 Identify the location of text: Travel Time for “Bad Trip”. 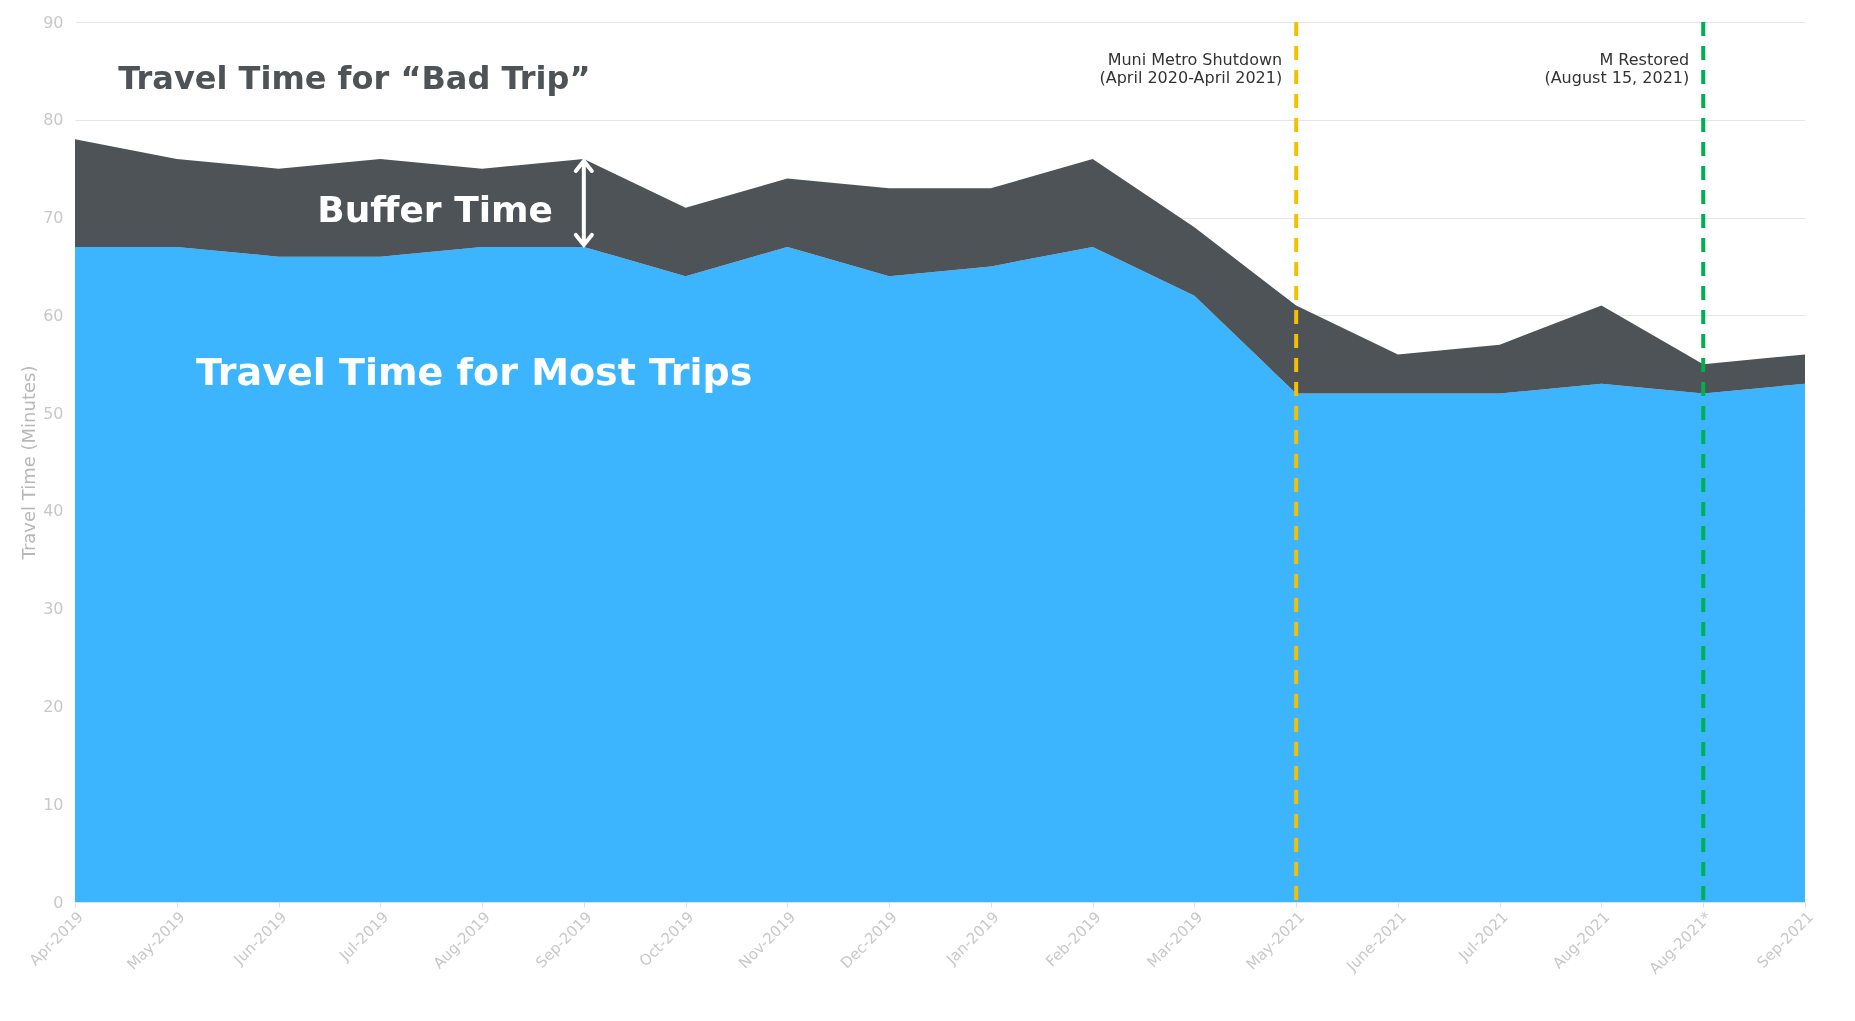
(354, 78).